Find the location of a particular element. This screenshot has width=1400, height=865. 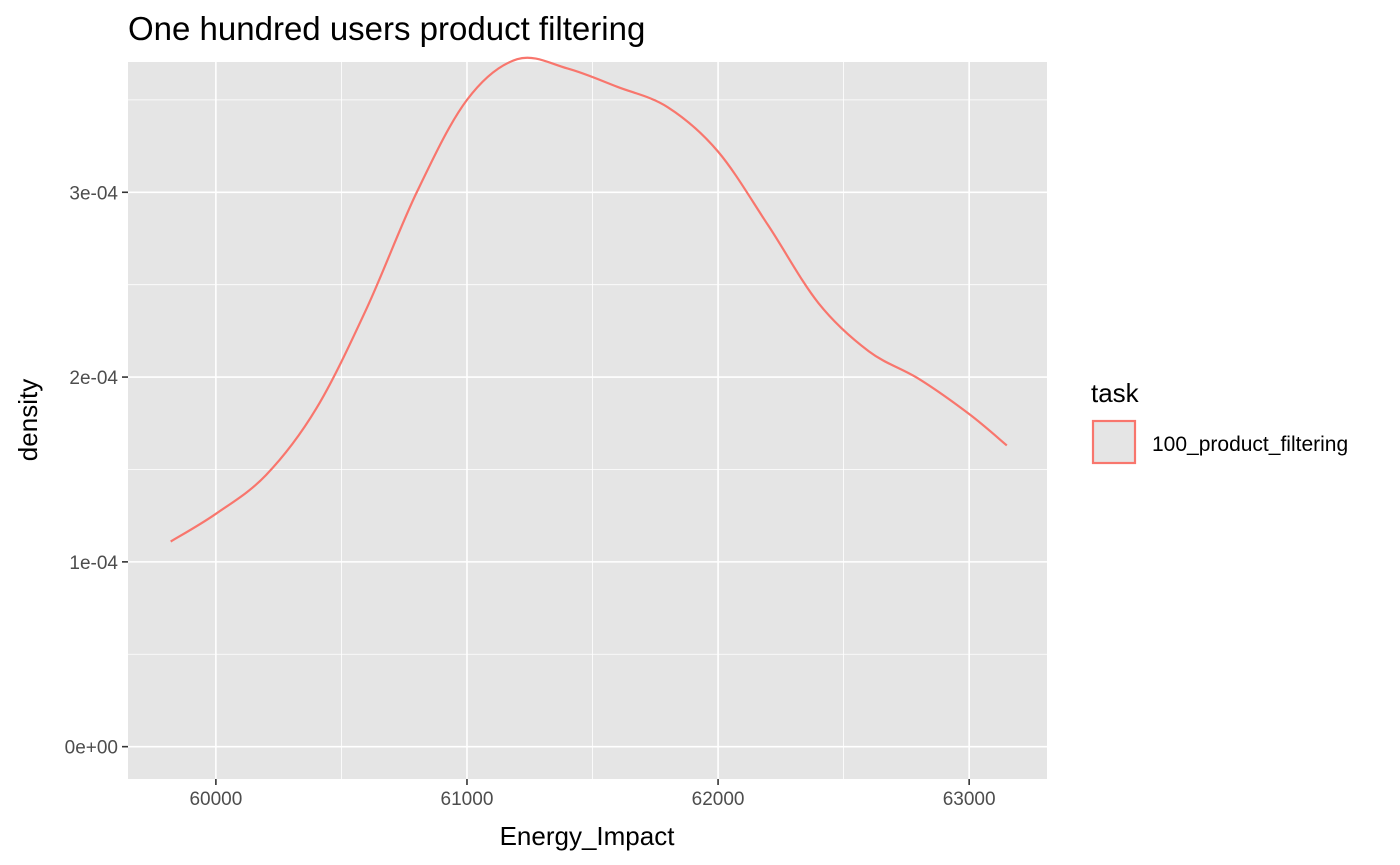

legend-title: task is located at coordinates (1115, 393).